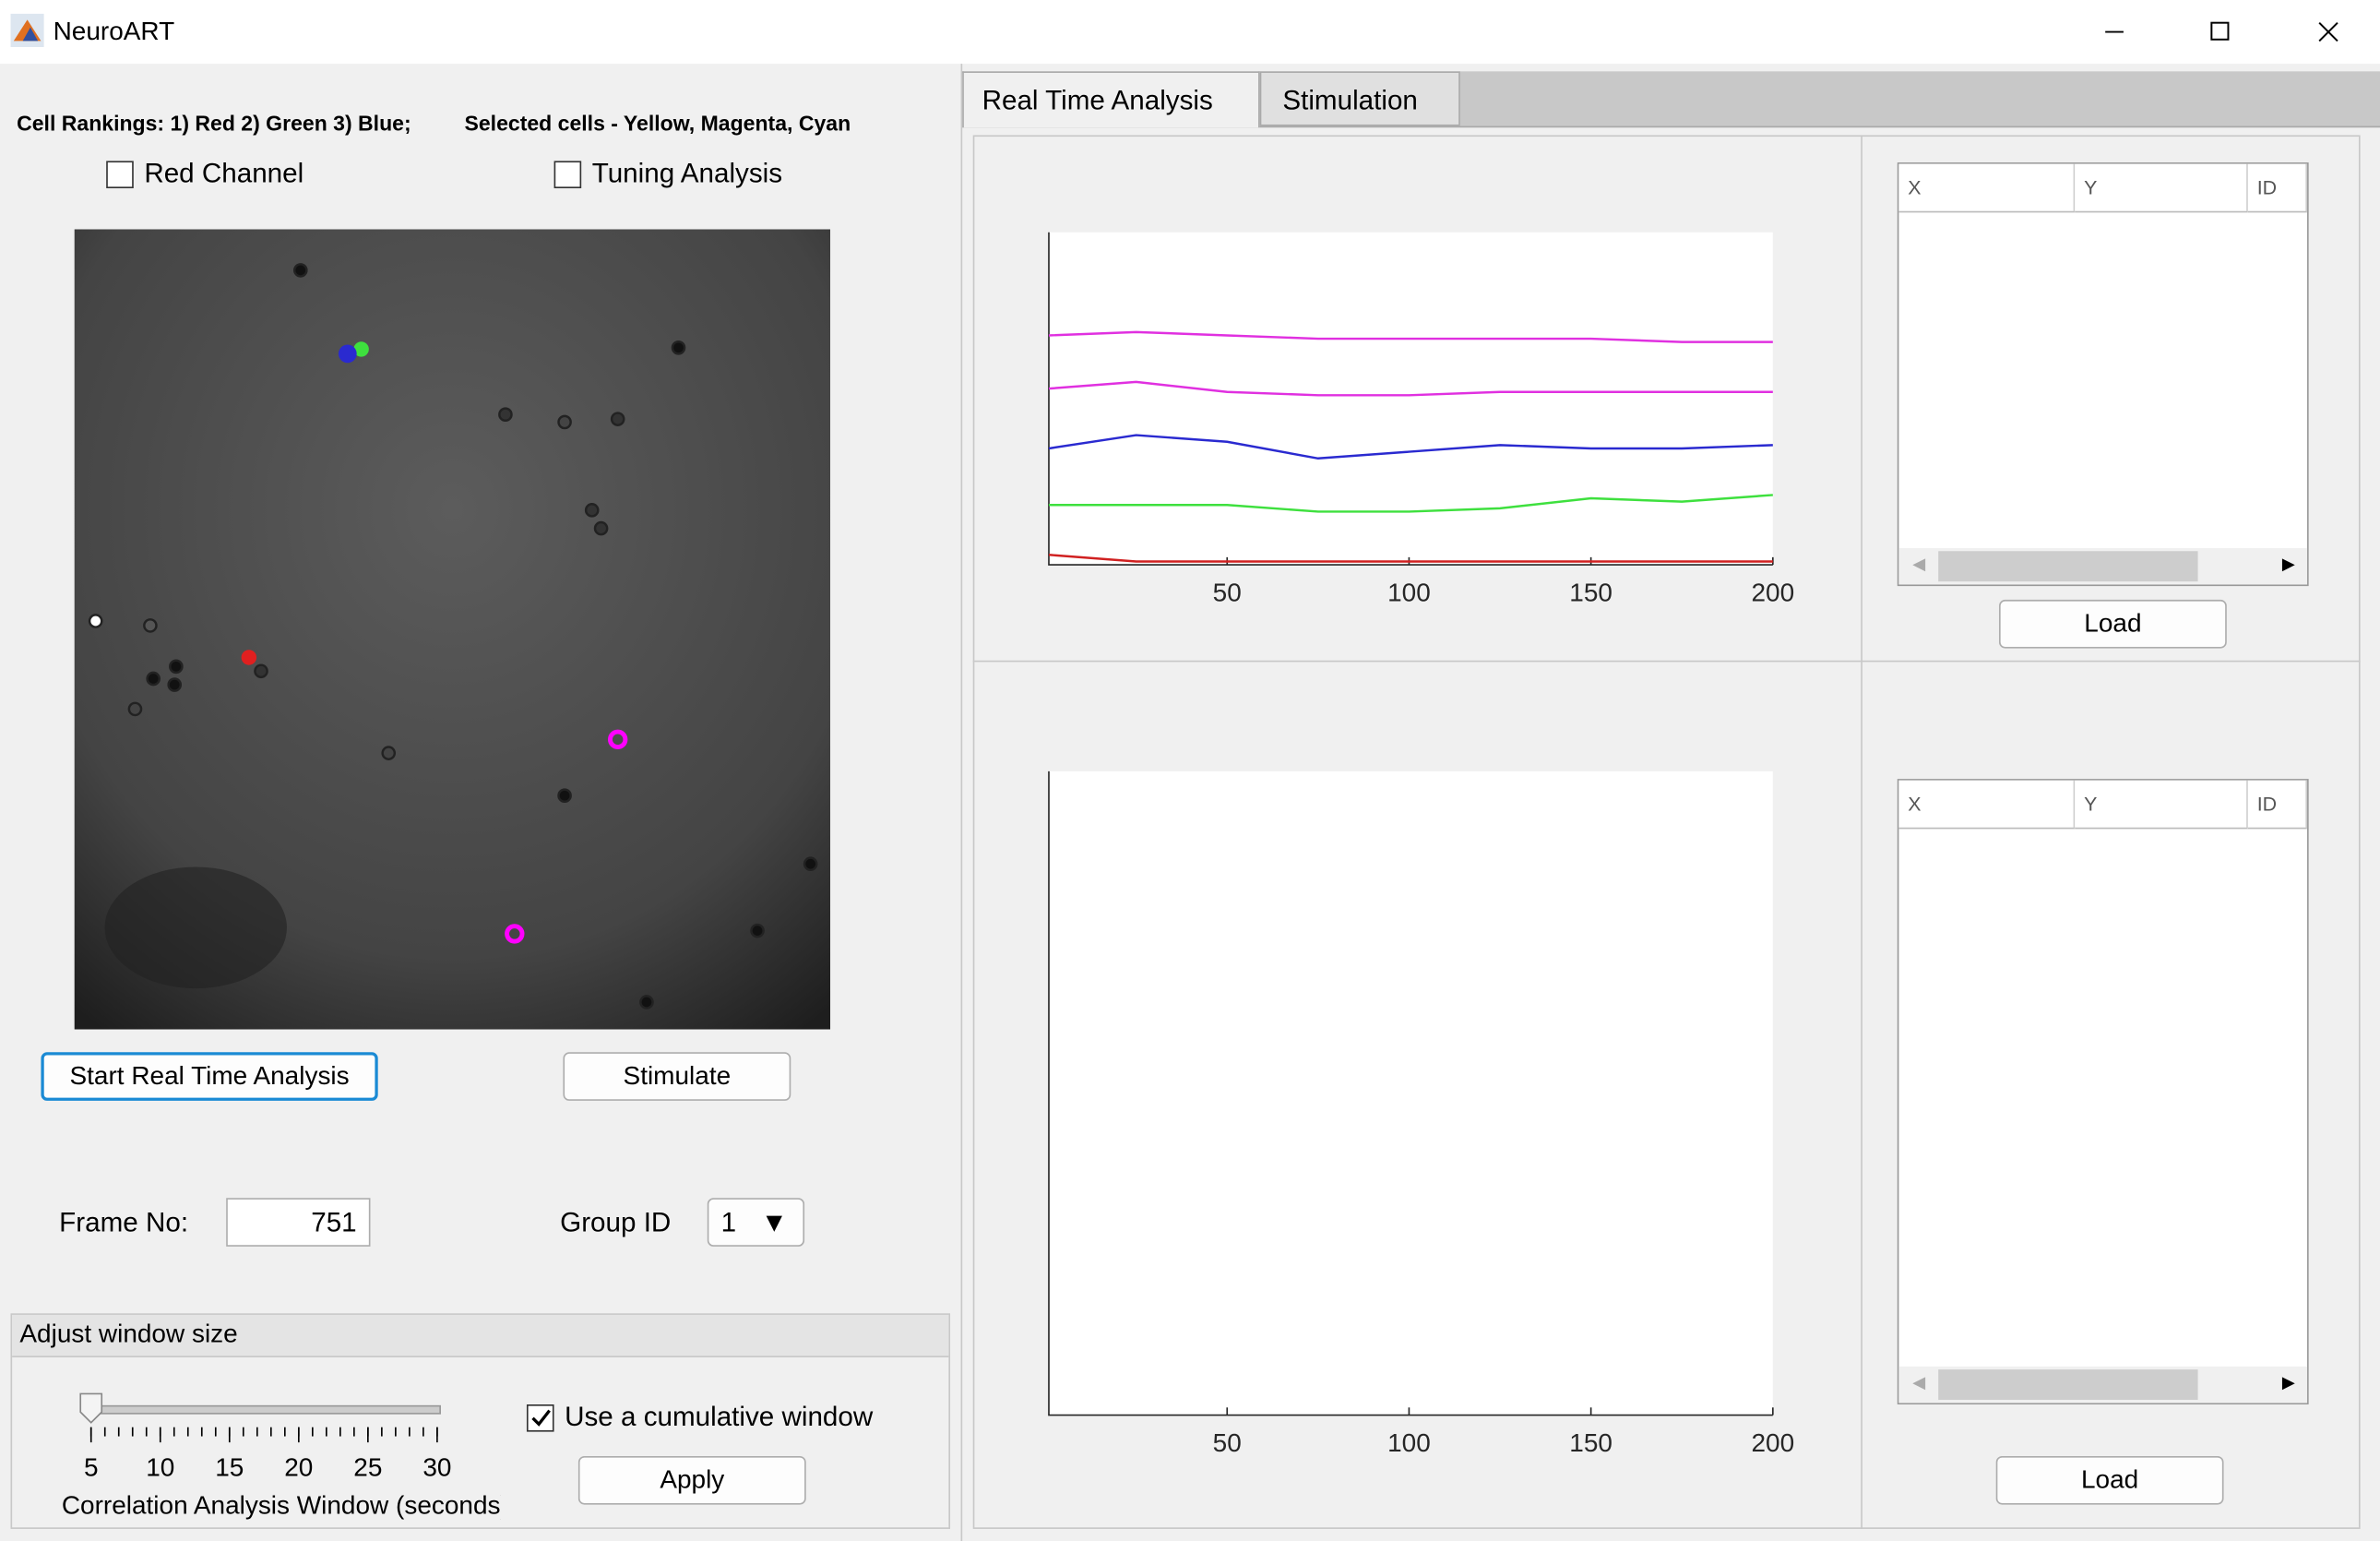  I want to click on group-dropdown: 1 ▼, so click(756, 1222).